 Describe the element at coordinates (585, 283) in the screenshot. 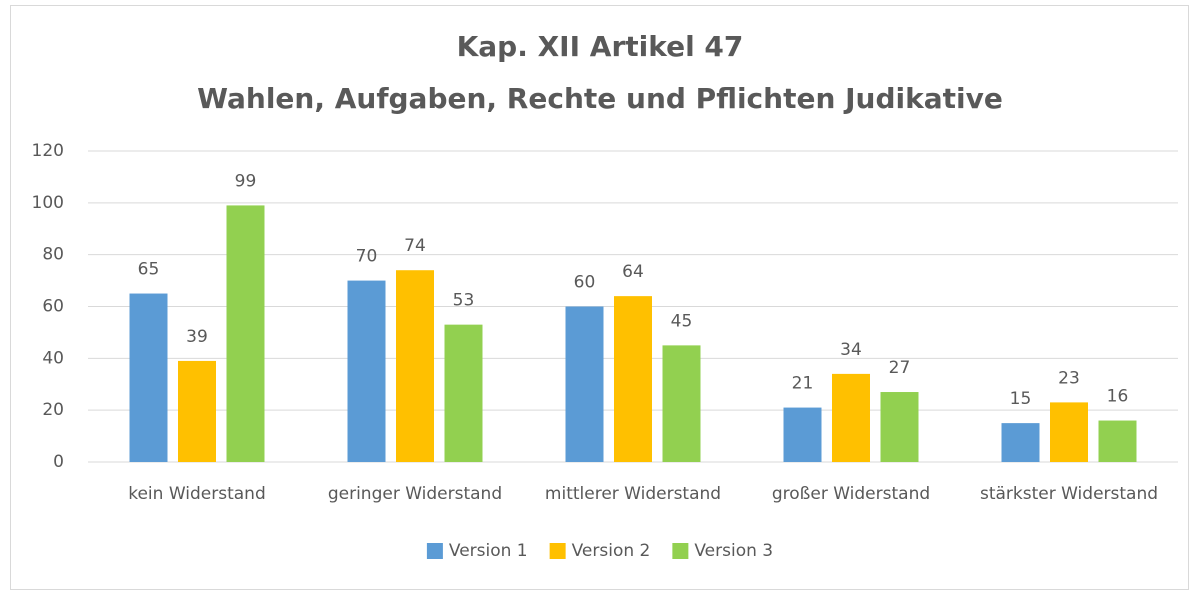

I see `data-label: 60` at that location.